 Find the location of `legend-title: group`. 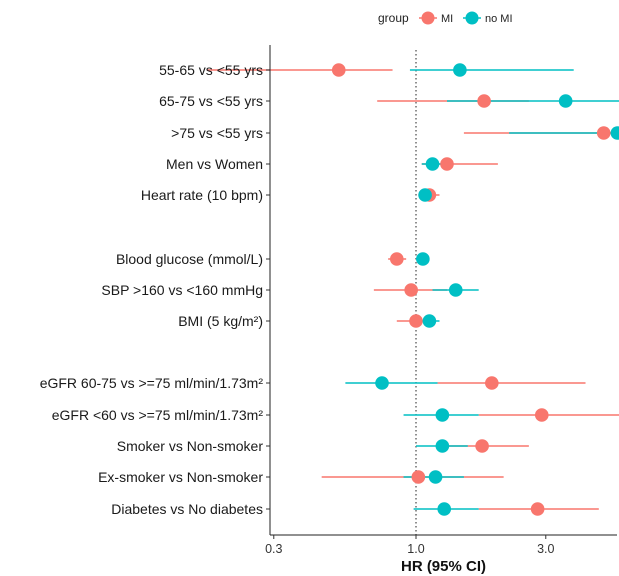

legend-title: group is located at coordinates (393, 18).